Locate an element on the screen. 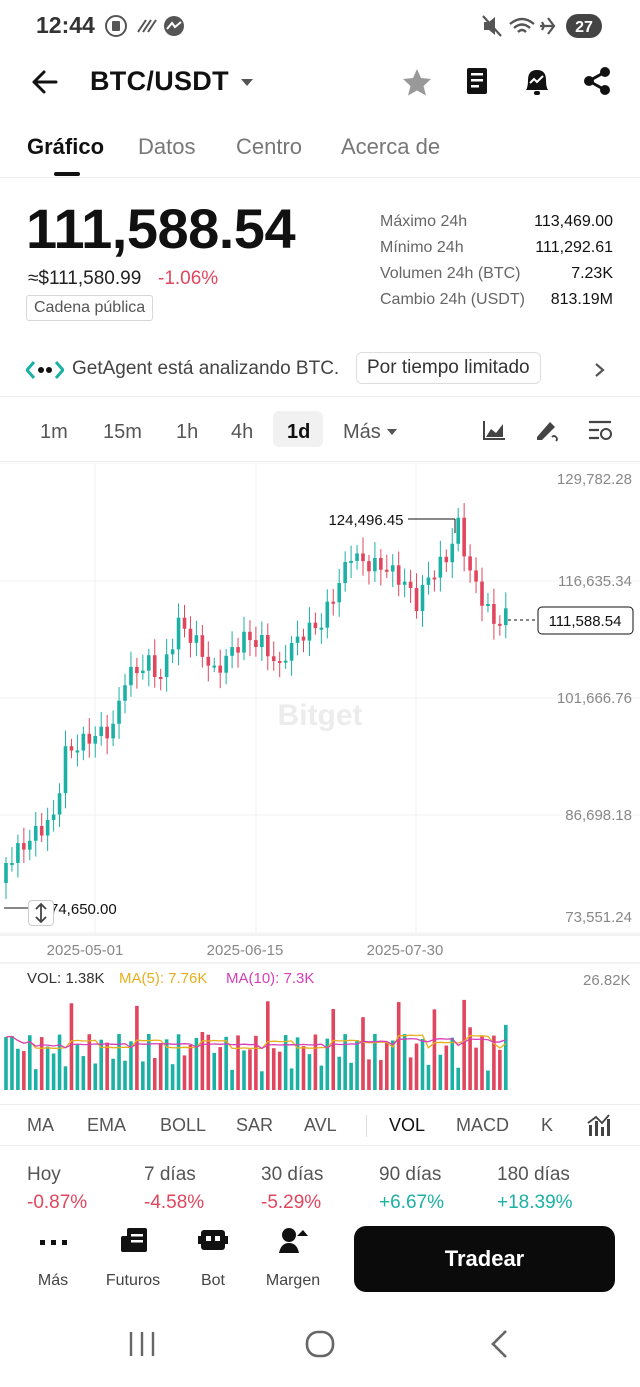 The height and width of the screenshot is (1387, 640). change-24h: -1.06% is located at coordinates (188, 278).